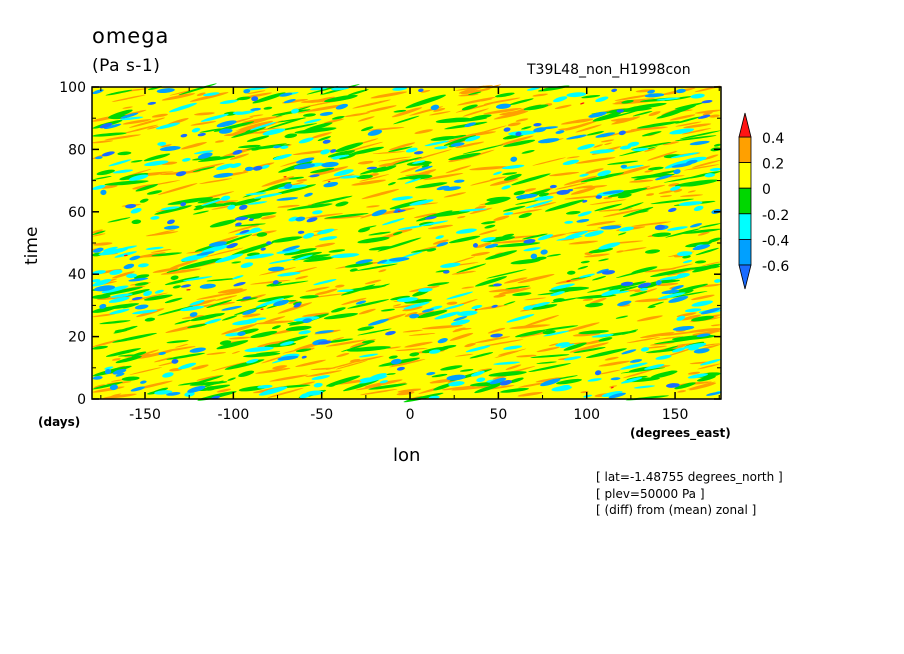  I want to click on y-tick-label: 40, so click(77, 275).